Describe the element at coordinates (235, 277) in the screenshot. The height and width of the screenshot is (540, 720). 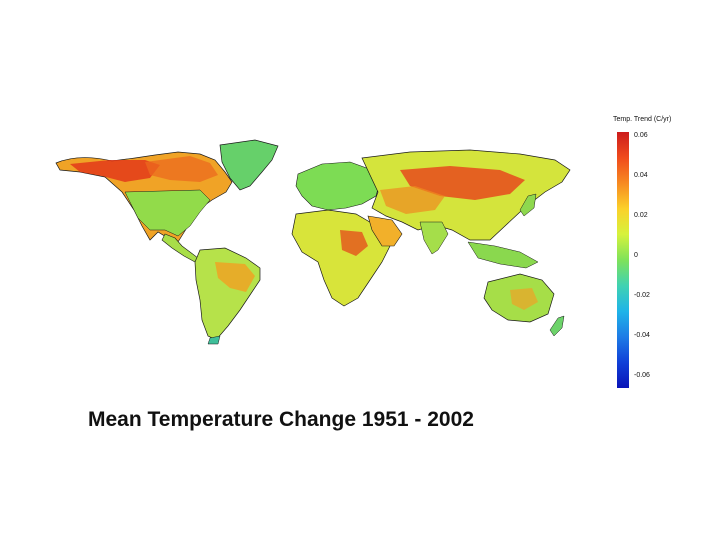
I see `amazon-warm-zone` at that location.